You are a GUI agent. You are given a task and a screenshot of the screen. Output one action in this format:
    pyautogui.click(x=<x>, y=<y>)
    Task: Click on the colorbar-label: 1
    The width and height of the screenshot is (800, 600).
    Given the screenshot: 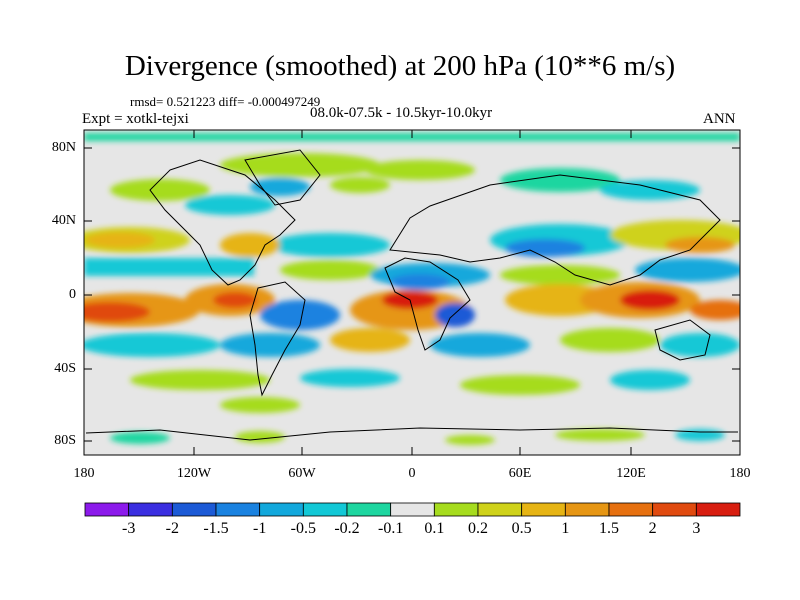 What is the action you would take?
    pyautogui.click(x=565, y=528)
    